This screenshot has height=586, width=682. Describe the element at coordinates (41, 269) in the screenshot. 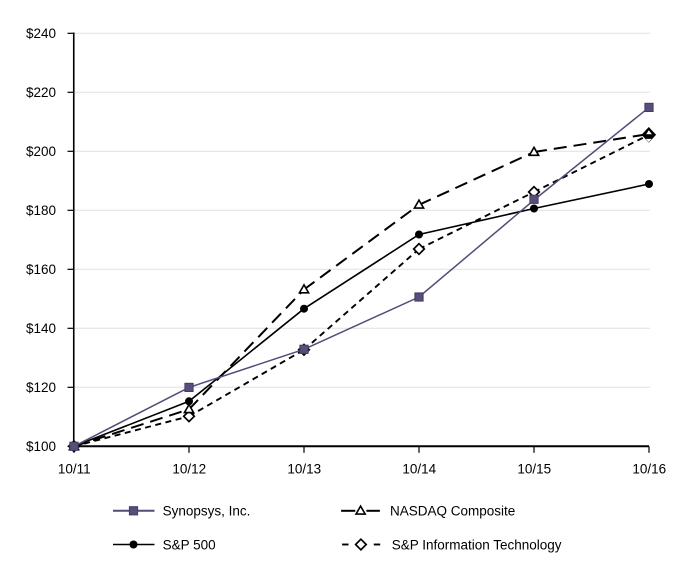

I see `svg-text: $160` at that location.